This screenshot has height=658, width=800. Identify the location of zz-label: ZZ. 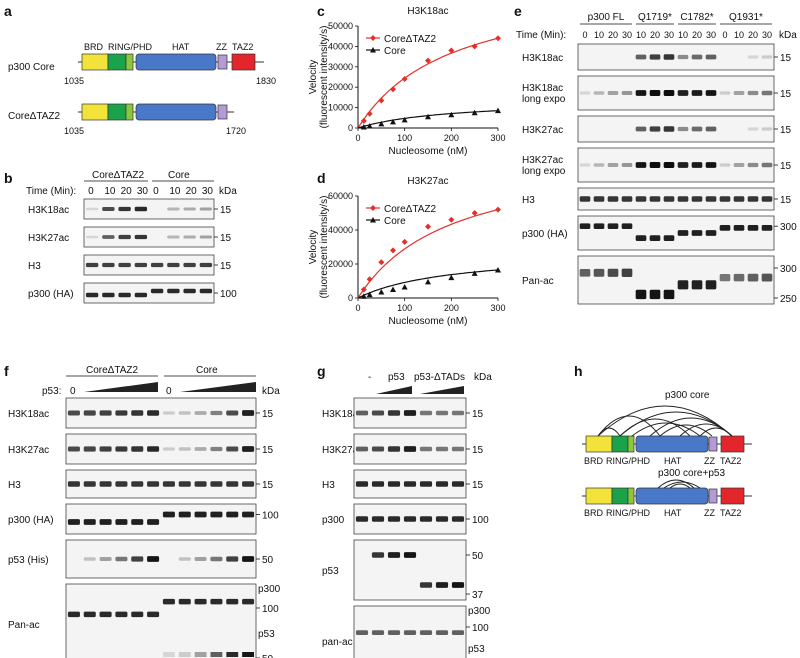
(709, 513).